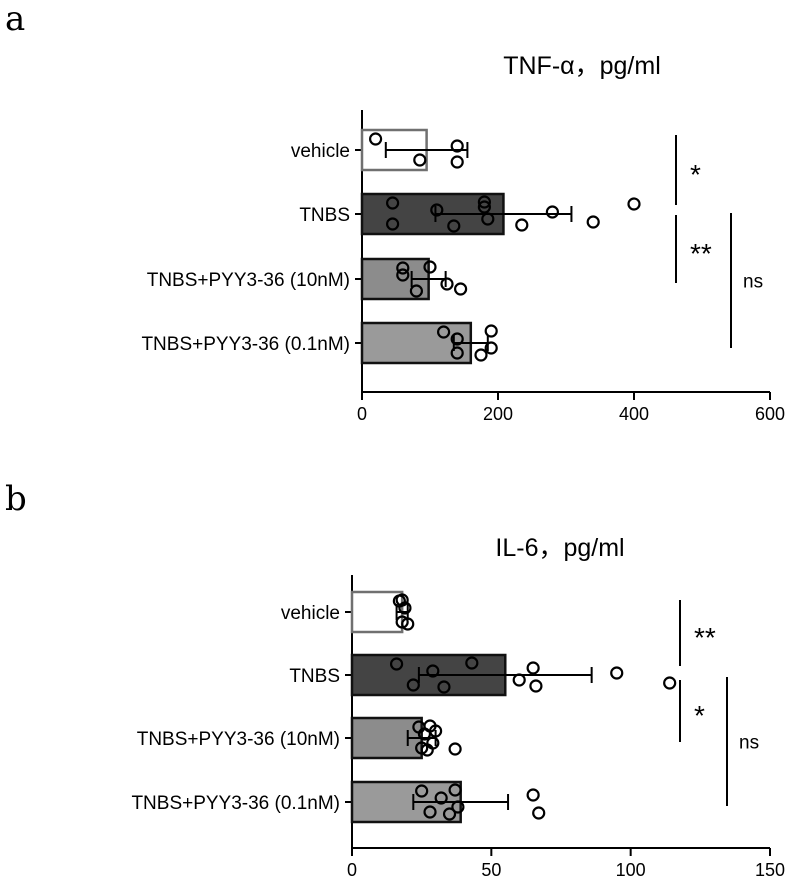  What do you see at coordinates (498, 414) in the screenshot?
I see `x-tick-label: 200` at bounding box center [498, 414].